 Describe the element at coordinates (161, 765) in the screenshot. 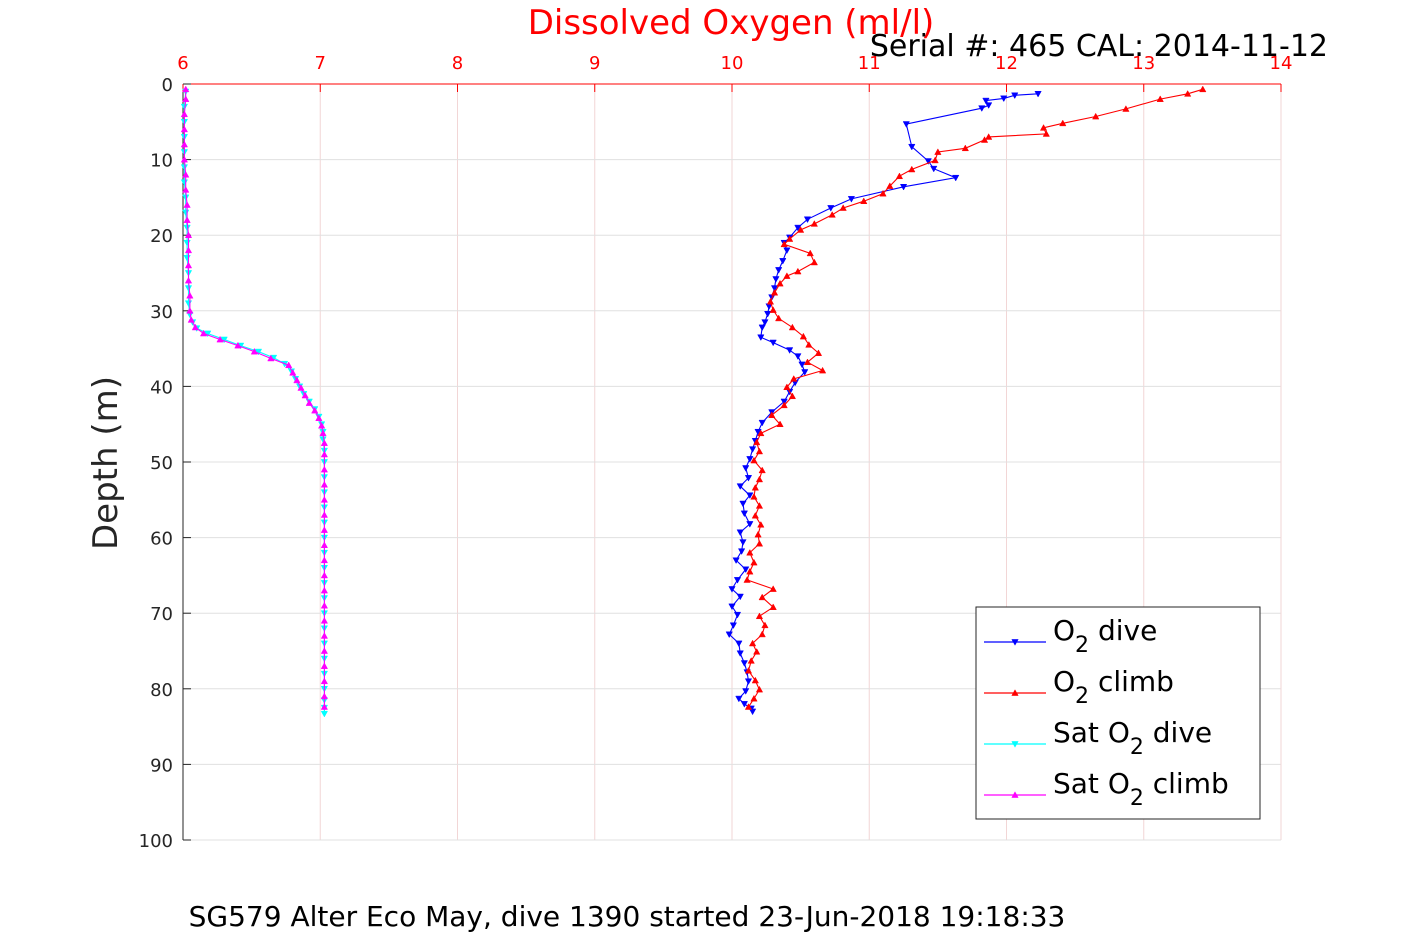

I see `y-tick-label: 90` at that location.